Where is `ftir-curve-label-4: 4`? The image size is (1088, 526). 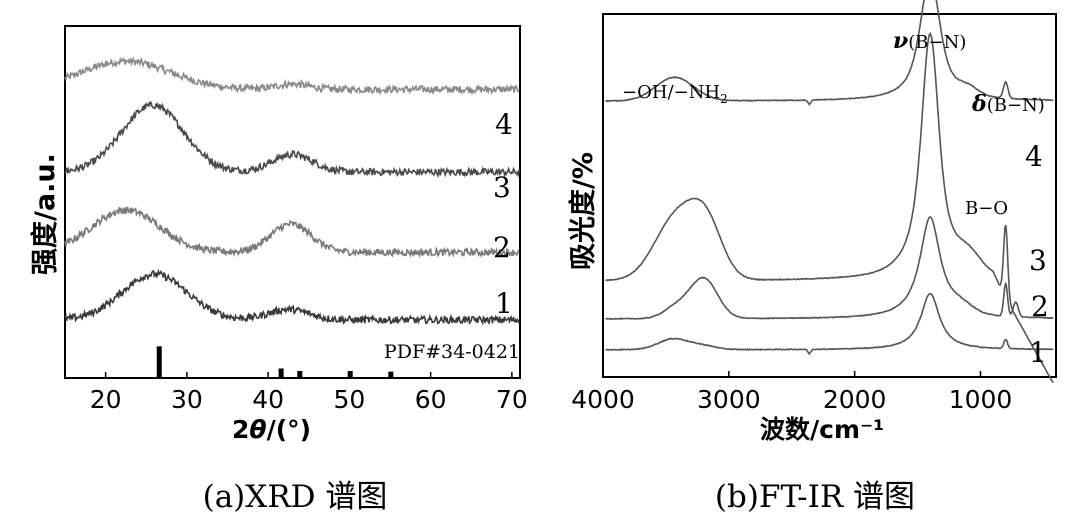
ftir-curve-label-4: 4 is located at coordinates (1034, 156).